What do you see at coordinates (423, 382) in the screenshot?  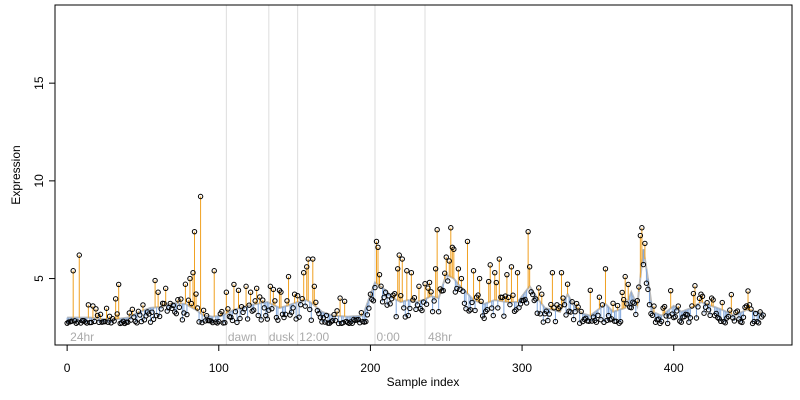 I see `x-axis-title: Sample index` at bounding box center [423, 382].